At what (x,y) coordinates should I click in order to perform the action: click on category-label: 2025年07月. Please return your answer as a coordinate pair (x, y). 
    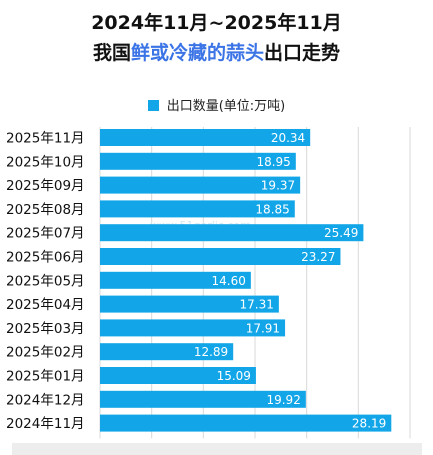
    Looking at the image, I should click on (45, 234).